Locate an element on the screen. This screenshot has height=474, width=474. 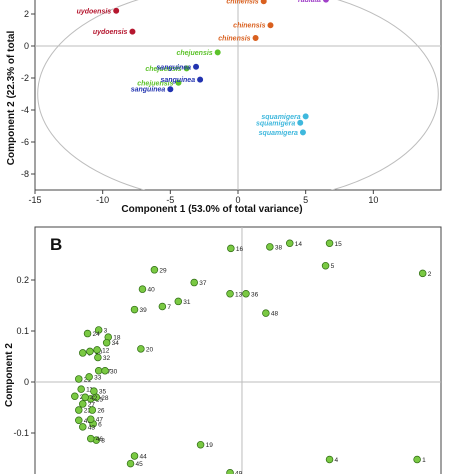
sample-label: 36 is located at coordinates (255, 294).